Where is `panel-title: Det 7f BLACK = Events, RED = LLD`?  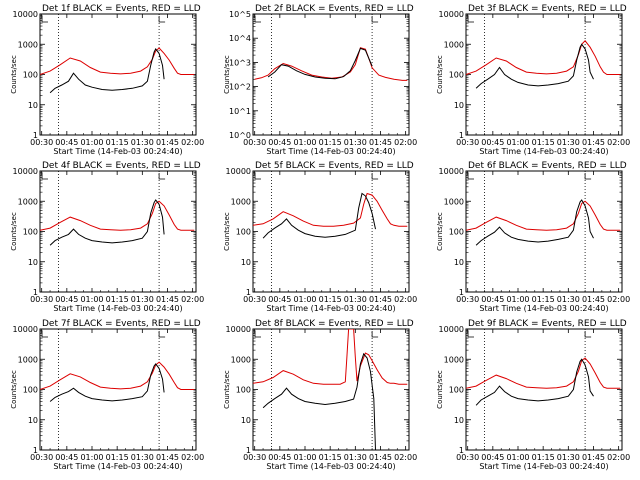
panel-title: Det 7f BLACK = Events, RED = LLD is located at coordinates (121, 324).